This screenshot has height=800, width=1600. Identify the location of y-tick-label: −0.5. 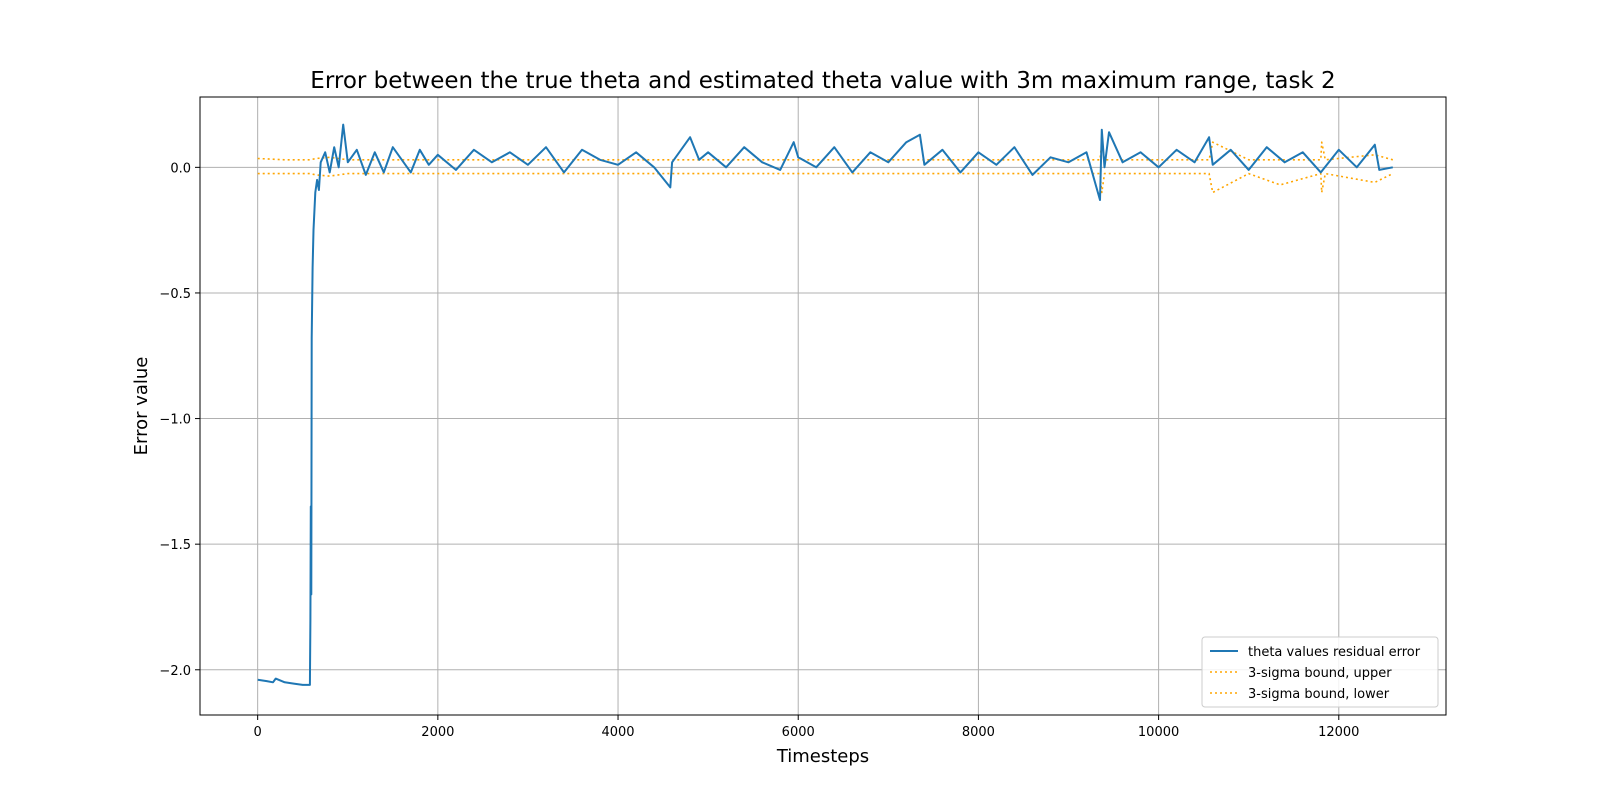
(175, 294).